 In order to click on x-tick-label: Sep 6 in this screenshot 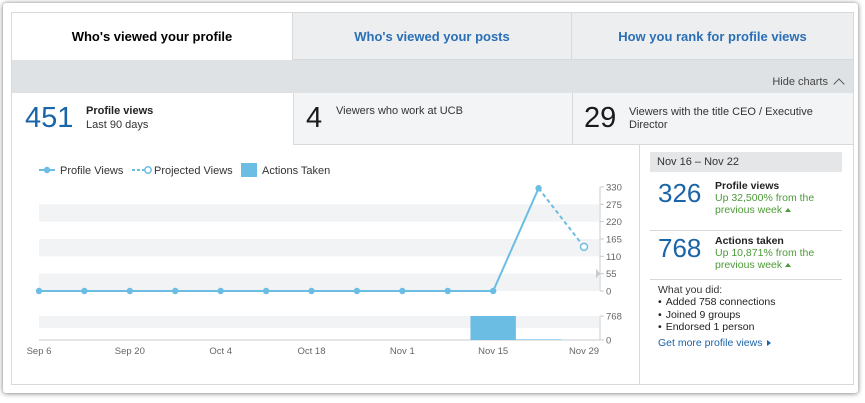, I will do `click(39, 351)`.